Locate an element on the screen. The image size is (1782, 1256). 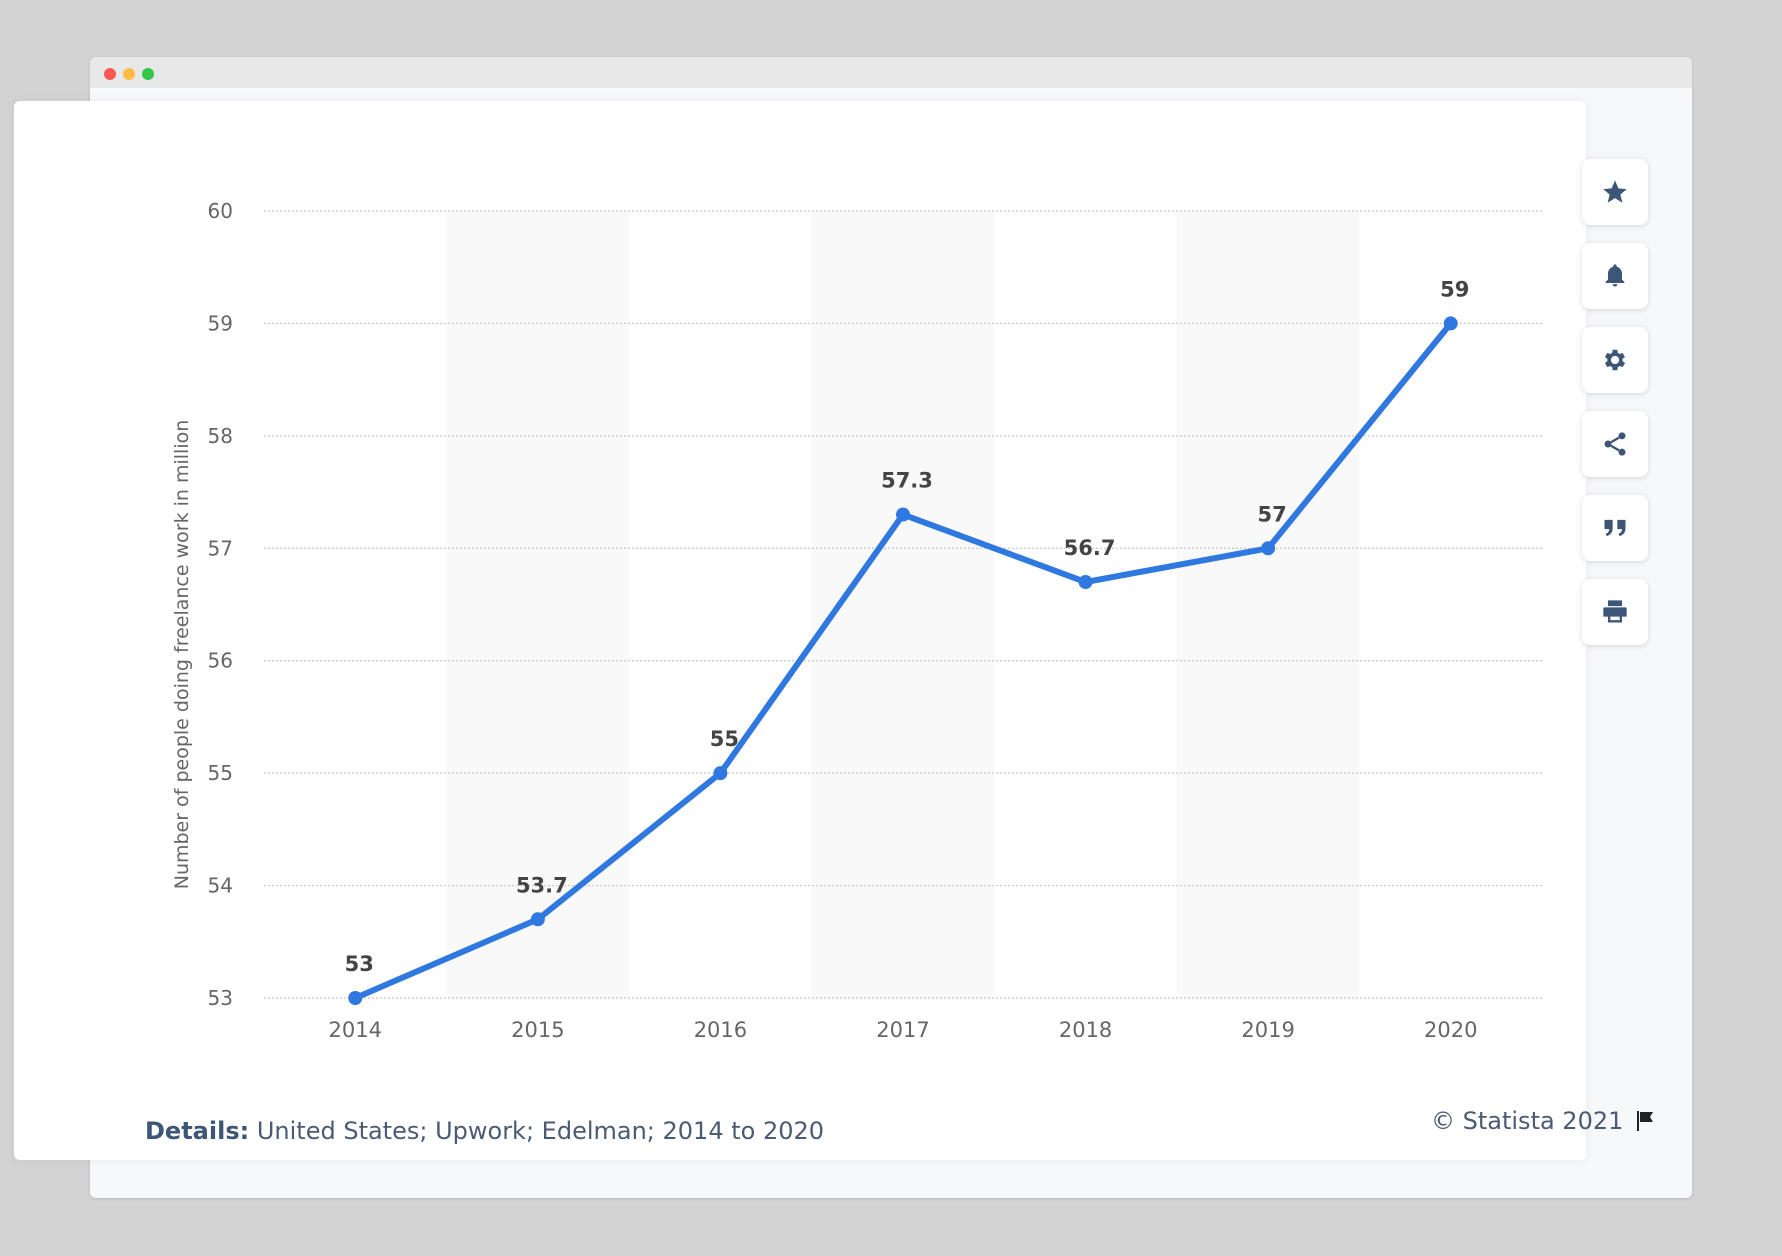
notification-button is located at coordinates (1615, 276).